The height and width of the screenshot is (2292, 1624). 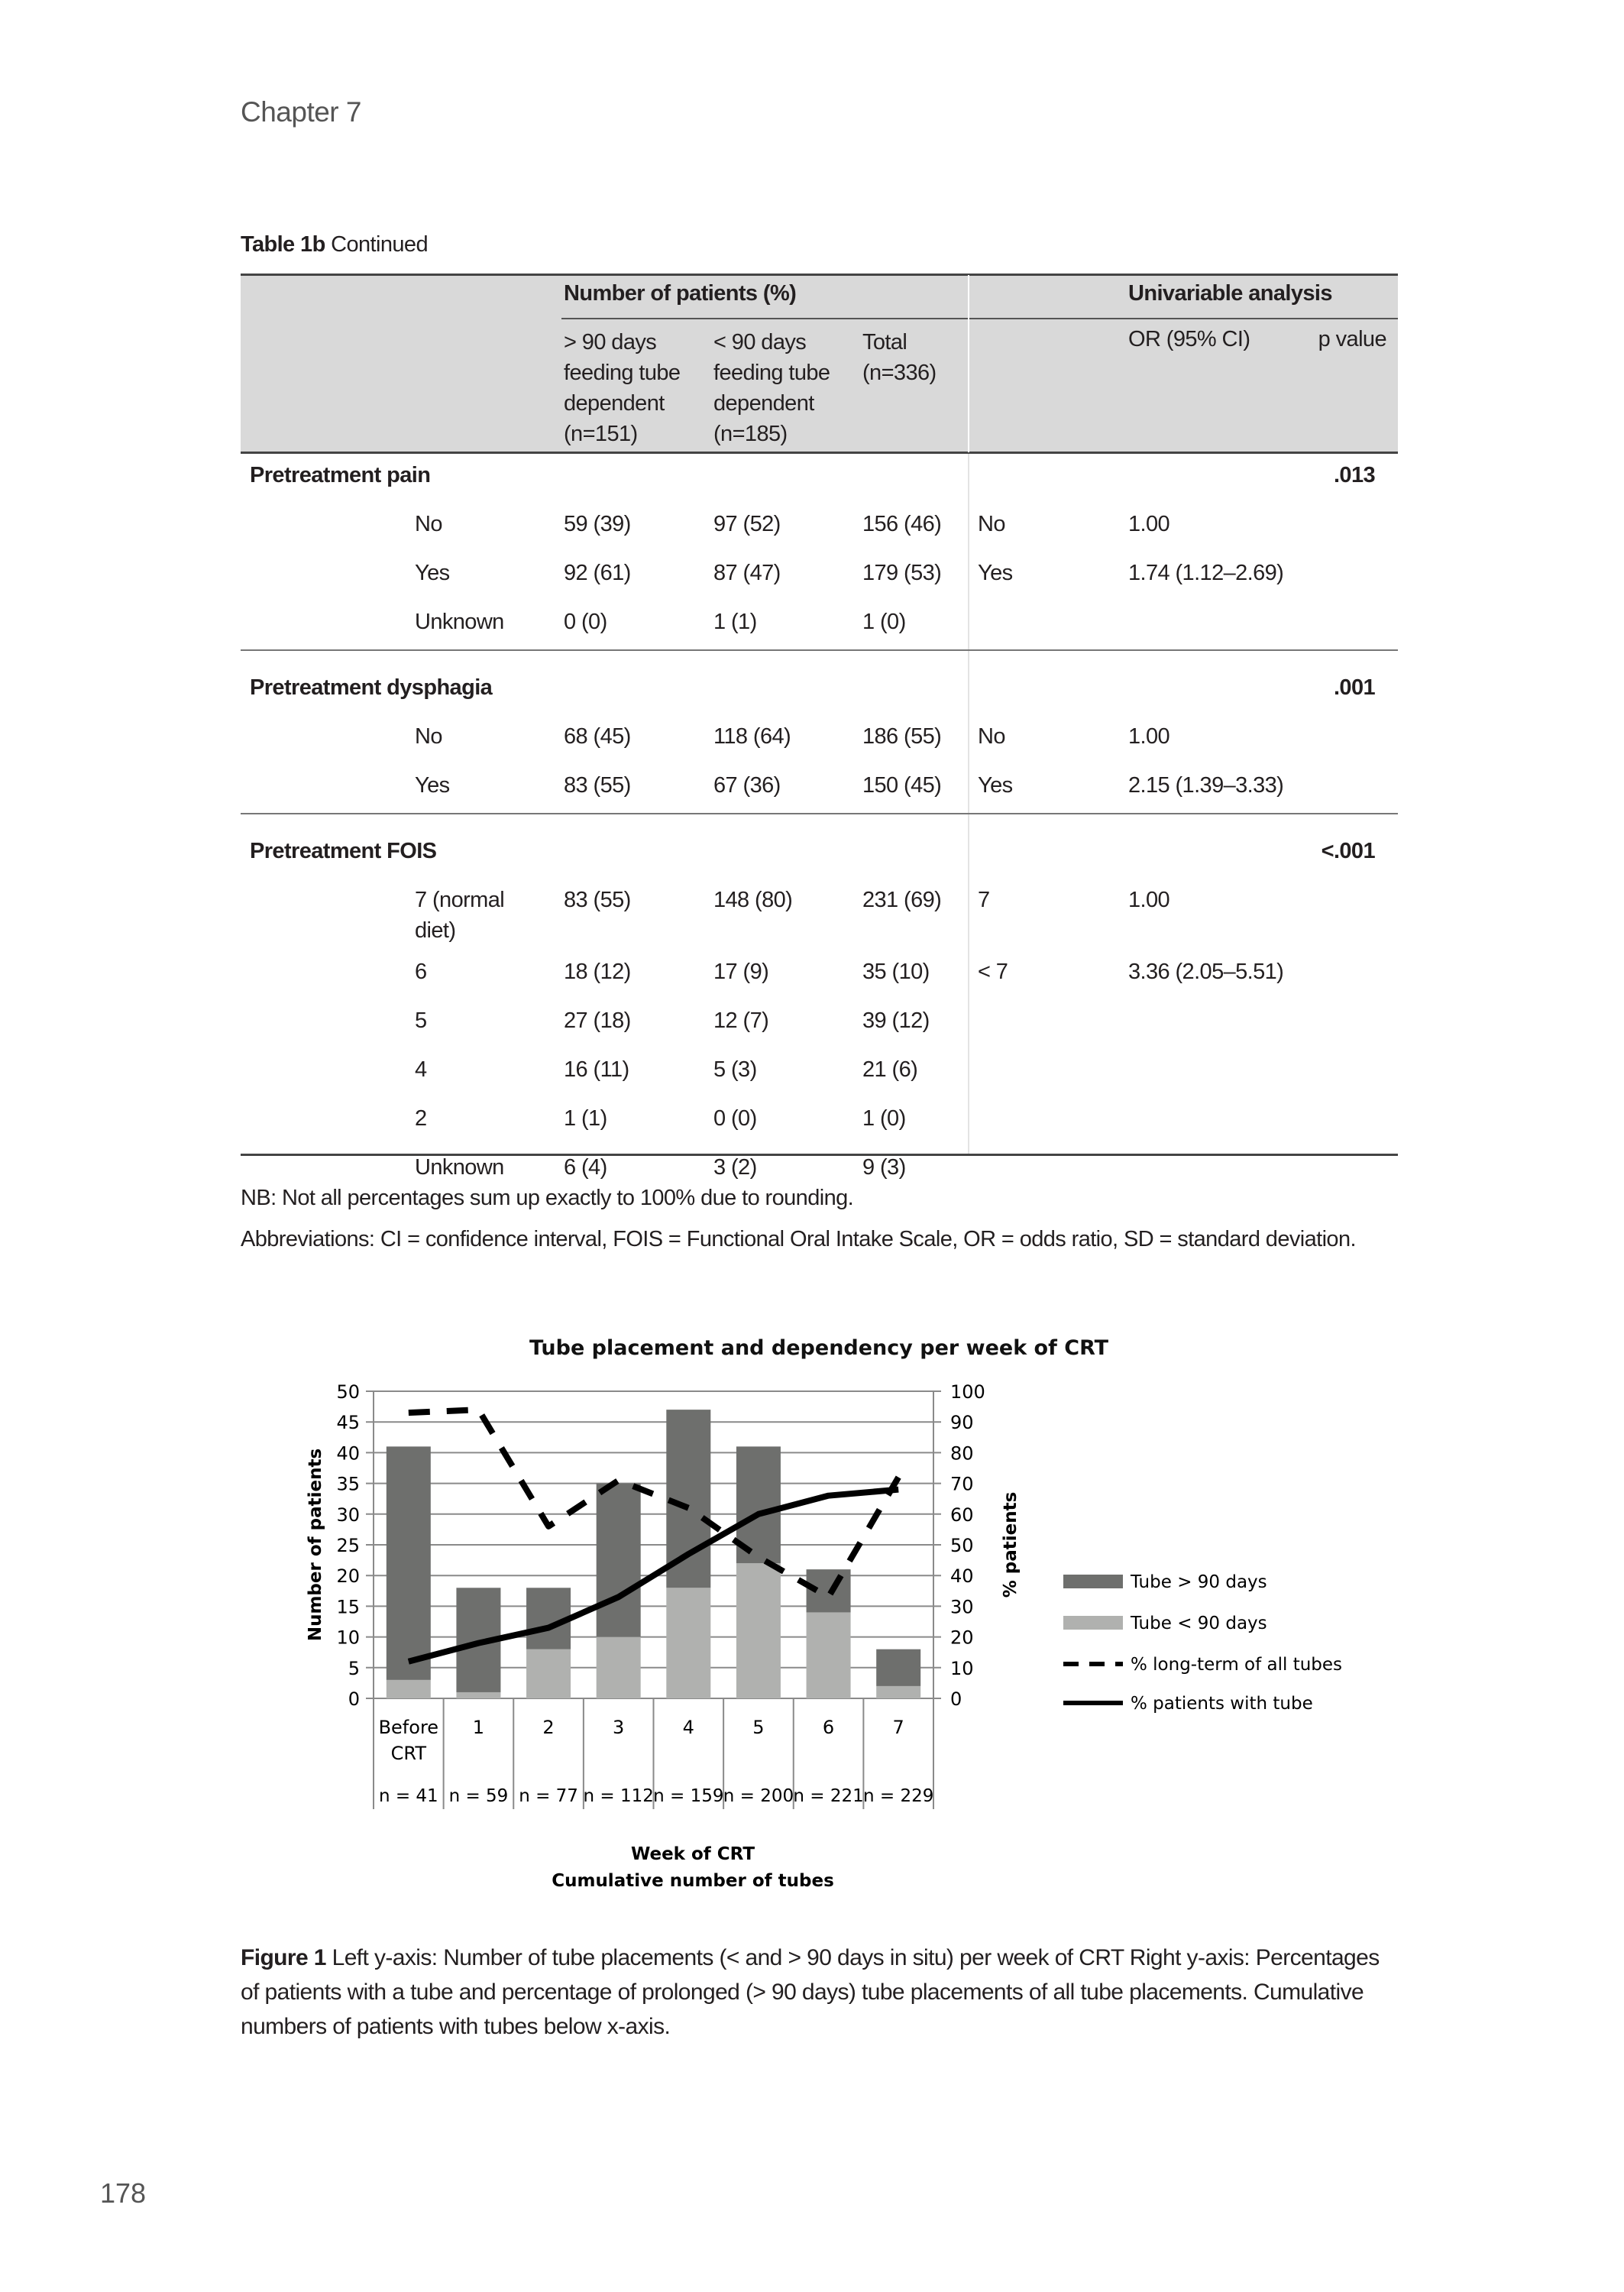 What do you see at coordinates (1354, 687) in the screenshot?
I see `section-p-value: .001` at bounding box center [1354, 687].